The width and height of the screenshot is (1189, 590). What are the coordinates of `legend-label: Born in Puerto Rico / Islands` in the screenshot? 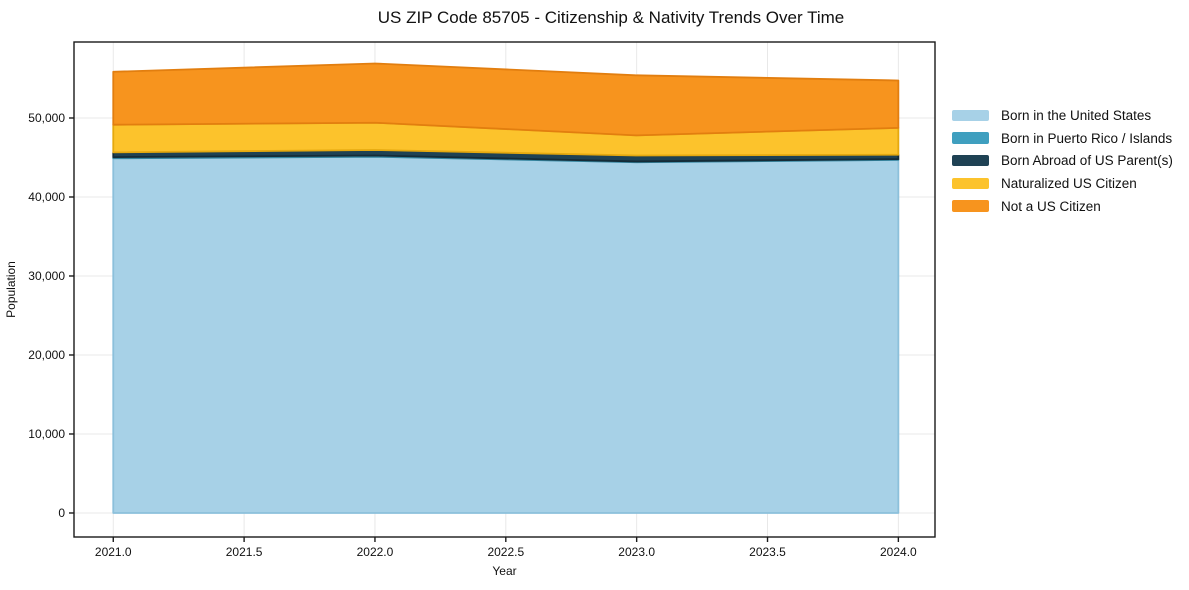 It's located at (1087, 138).